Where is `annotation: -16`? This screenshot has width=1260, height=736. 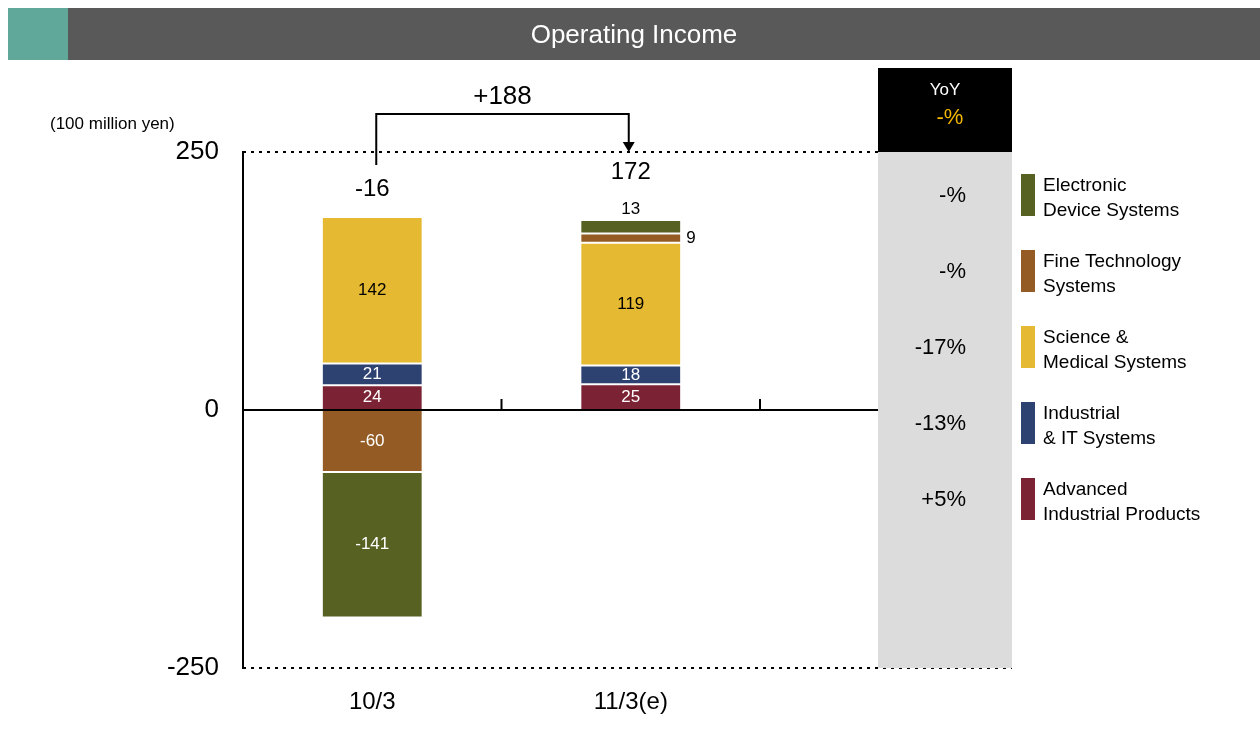 annotation: -16 is located at coordinates (372, 187).